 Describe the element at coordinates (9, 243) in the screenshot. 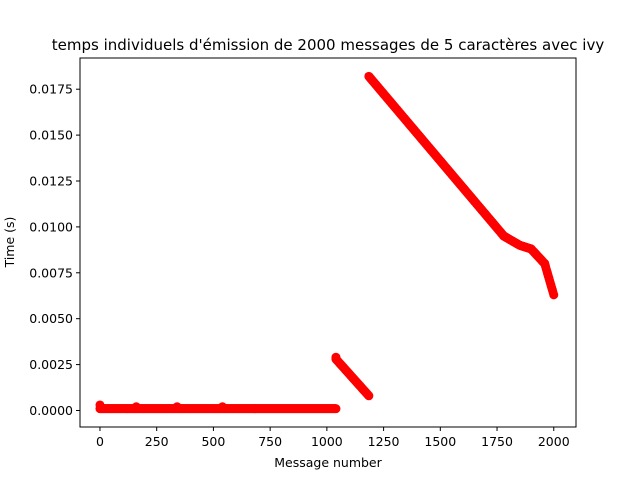

I see `y-axis-label: Time (s)` at that location.